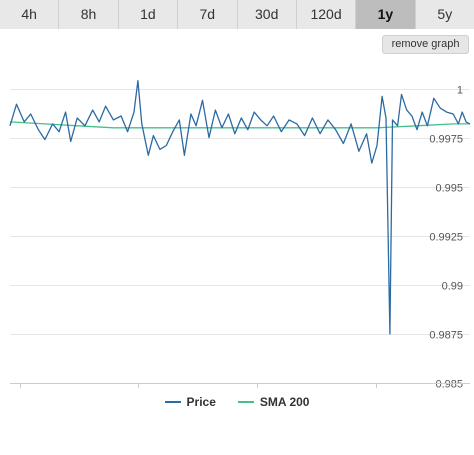 The height and width of the screenshot is (455, 474). Describe the element at coordinates (201, 402) in the screenshot. I see `legend-label-price: Price` at that location.